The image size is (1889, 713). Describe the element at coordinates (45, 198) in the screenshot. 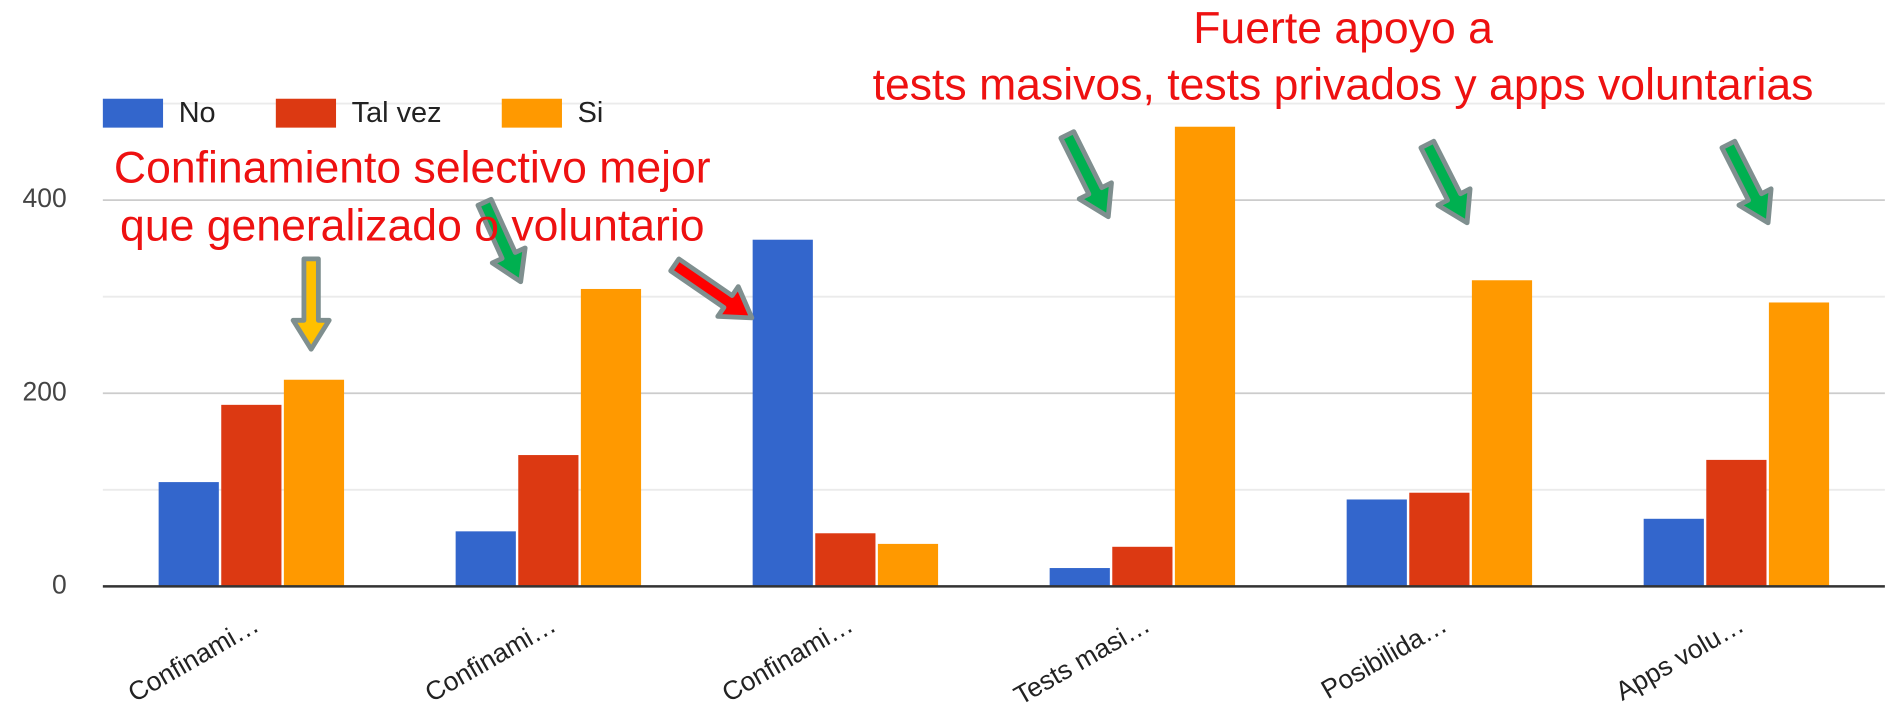

I see `y-tick-label: 400` at that location.